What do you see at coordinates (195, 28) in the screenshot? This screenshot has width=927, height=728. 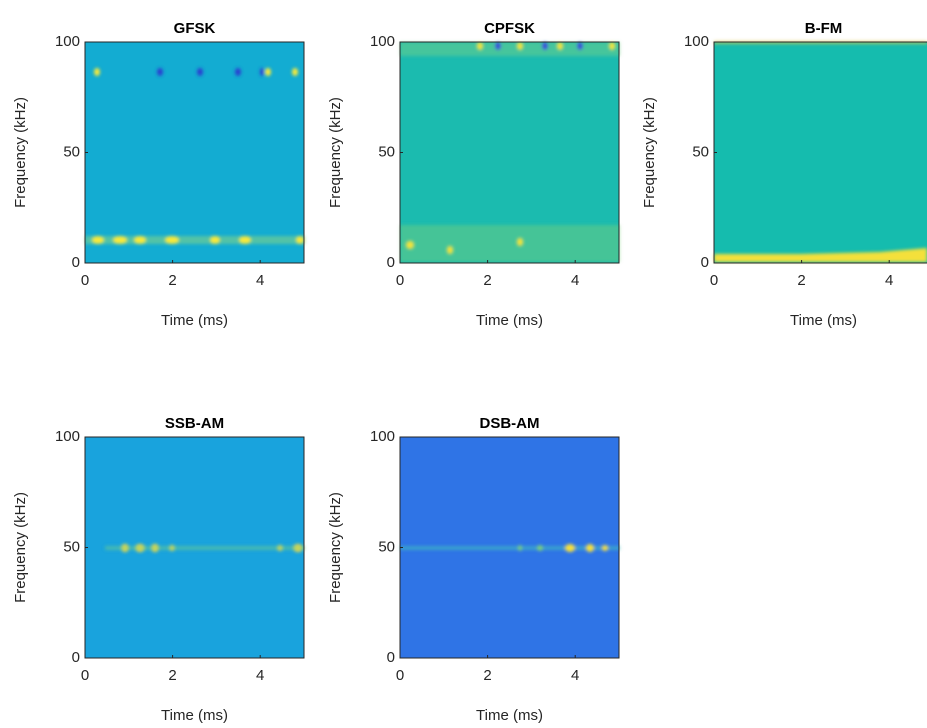 I see `chart-title: GFSK` at bounding box center [195, 28].